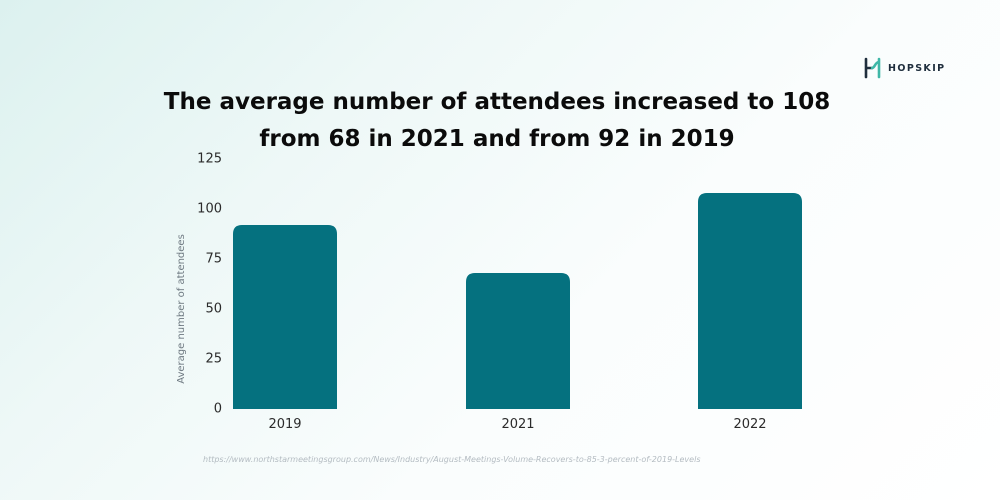 The width and height of the screenshot is (1000, 500). I want to click on y-tick-label: 125, so click(209, 159).